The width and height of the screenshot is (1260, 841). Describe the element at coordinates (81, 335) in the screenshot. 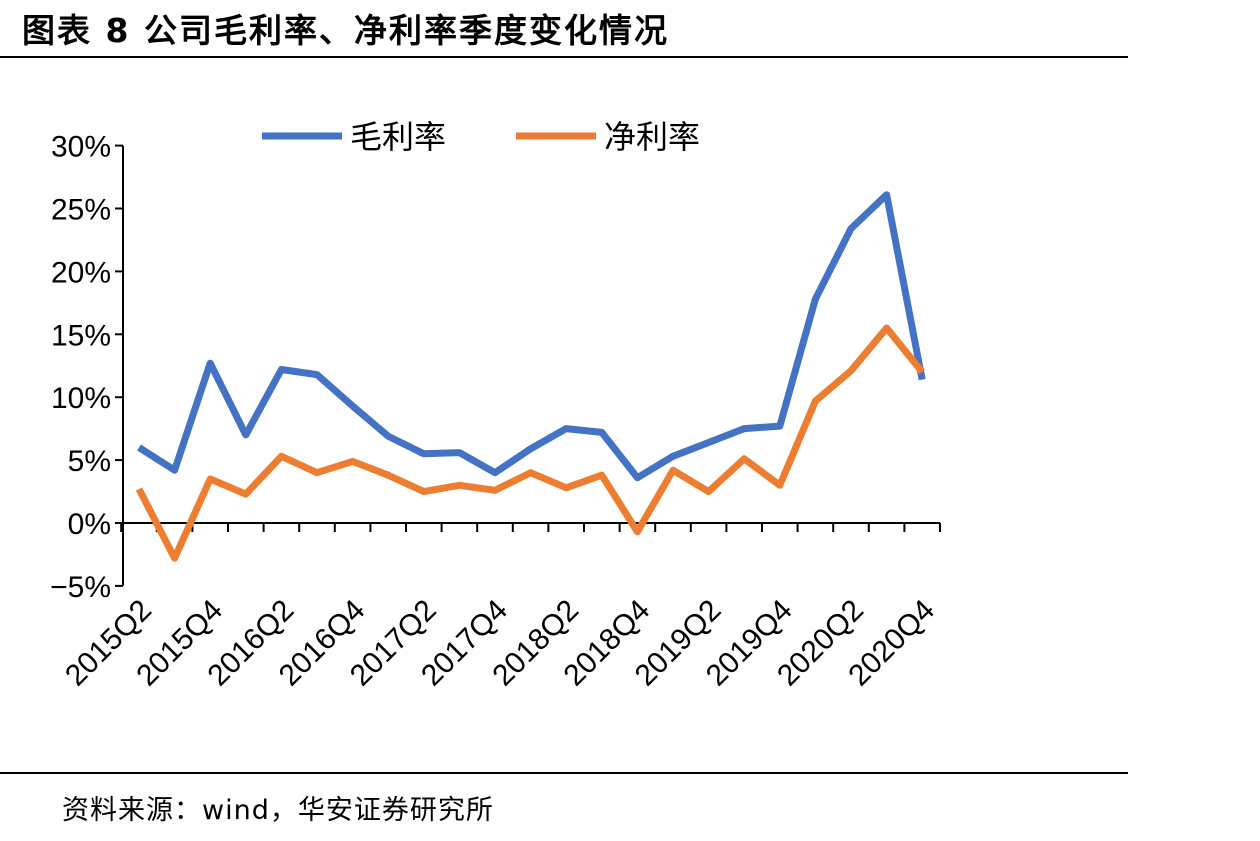

I see `y-tick-label: 15%` at that location.